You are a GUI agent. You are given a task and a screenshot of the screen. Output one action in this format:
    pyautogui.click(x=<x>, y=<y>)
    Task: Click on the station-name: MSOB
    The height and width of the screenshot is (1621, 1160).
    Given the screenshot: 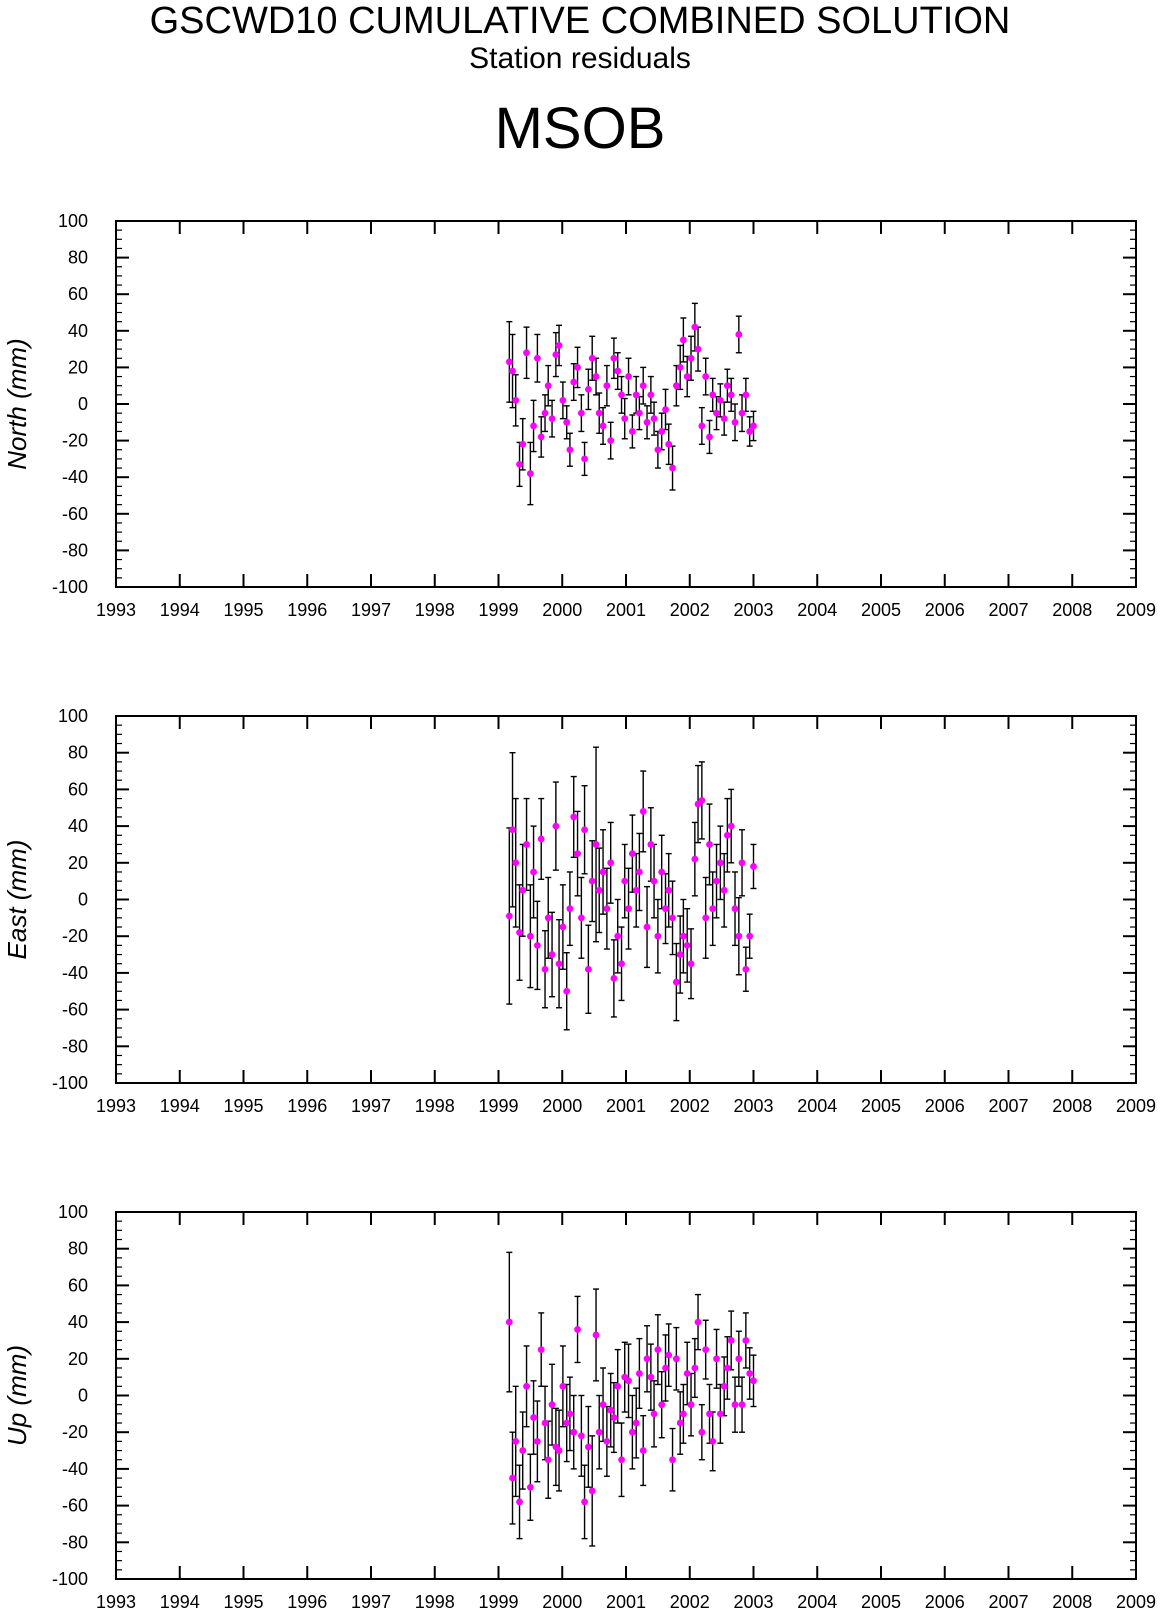 What is the action you would take?
    pyautogui.click(x=580, y=128)
    